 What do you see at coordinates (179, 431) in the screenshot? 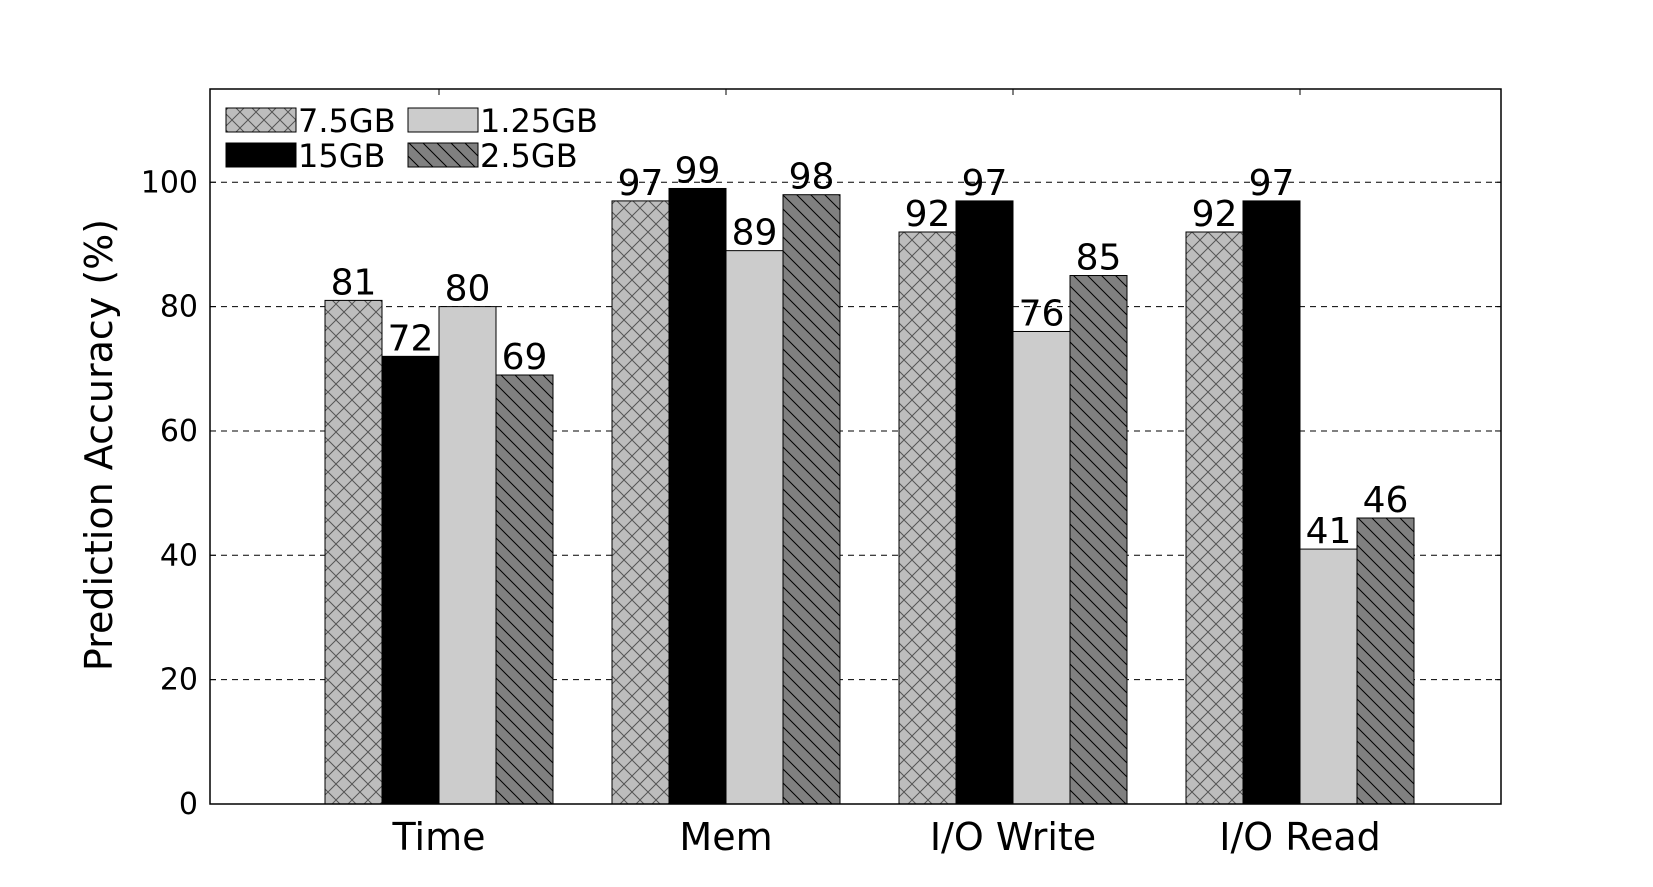
I see `y-tick-label-60: 60` at bounding box center [179, 431].